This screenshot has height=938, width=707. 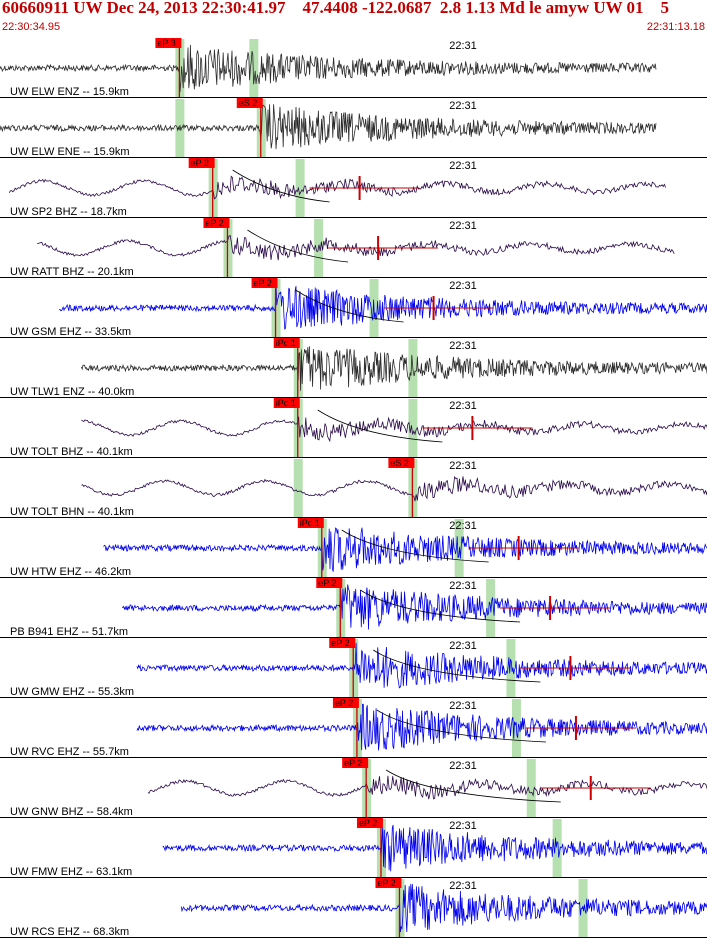 I want to click on station-label: UW RCS EHZ -- 68.3km, so click(x=69, y=932).